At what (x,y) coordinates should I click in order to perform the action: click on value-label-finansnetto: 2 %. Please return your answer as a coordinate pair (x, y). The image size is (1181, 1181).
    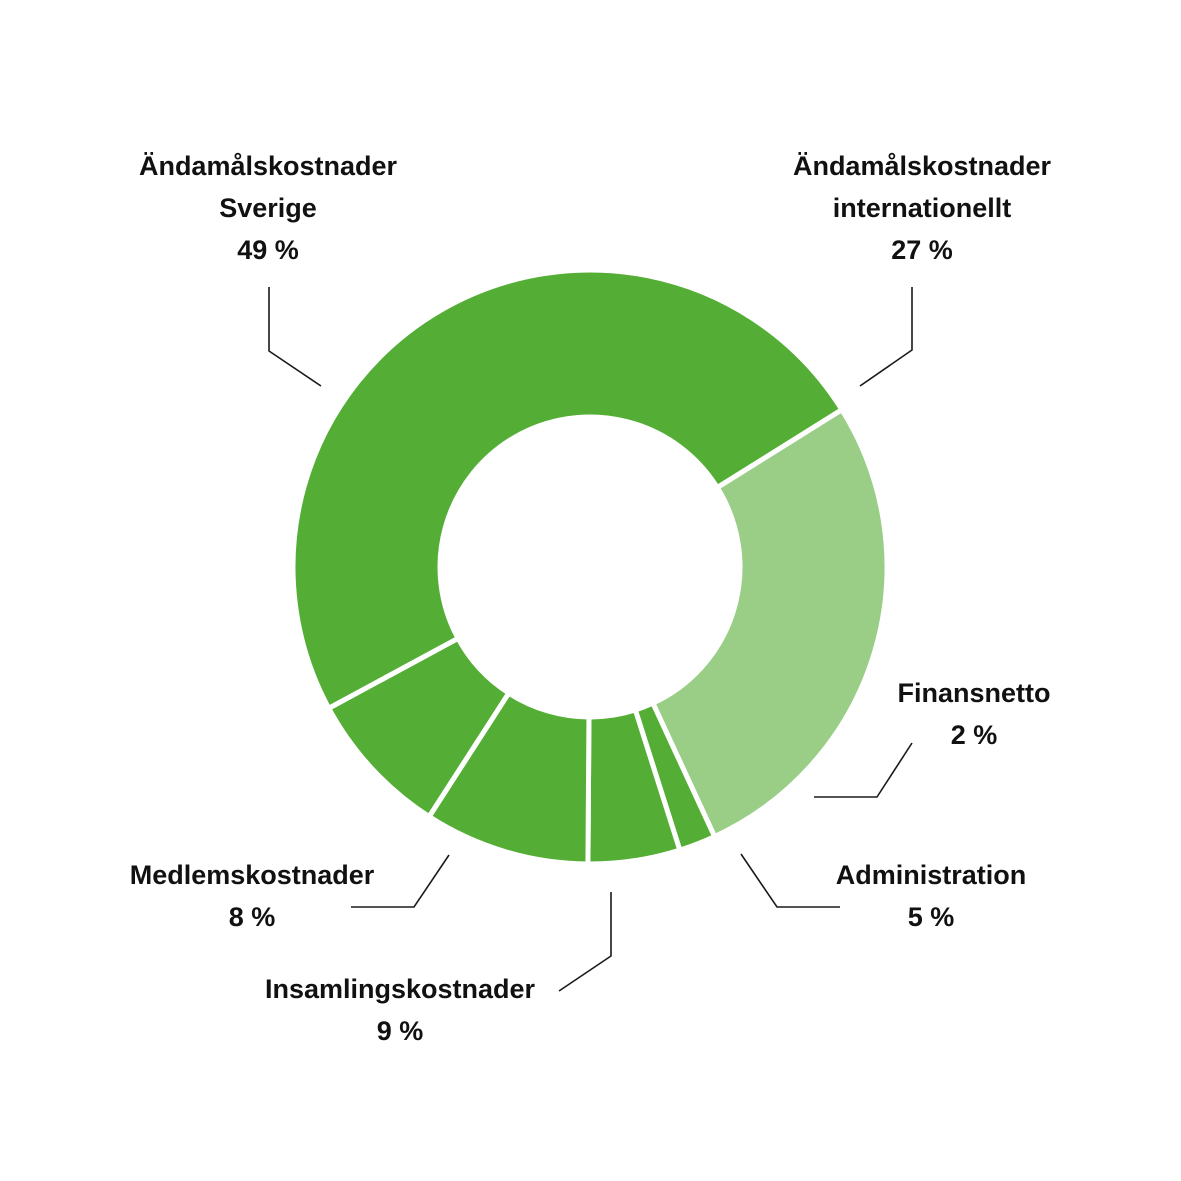
    Looking at the image, I should click on (974, 735).